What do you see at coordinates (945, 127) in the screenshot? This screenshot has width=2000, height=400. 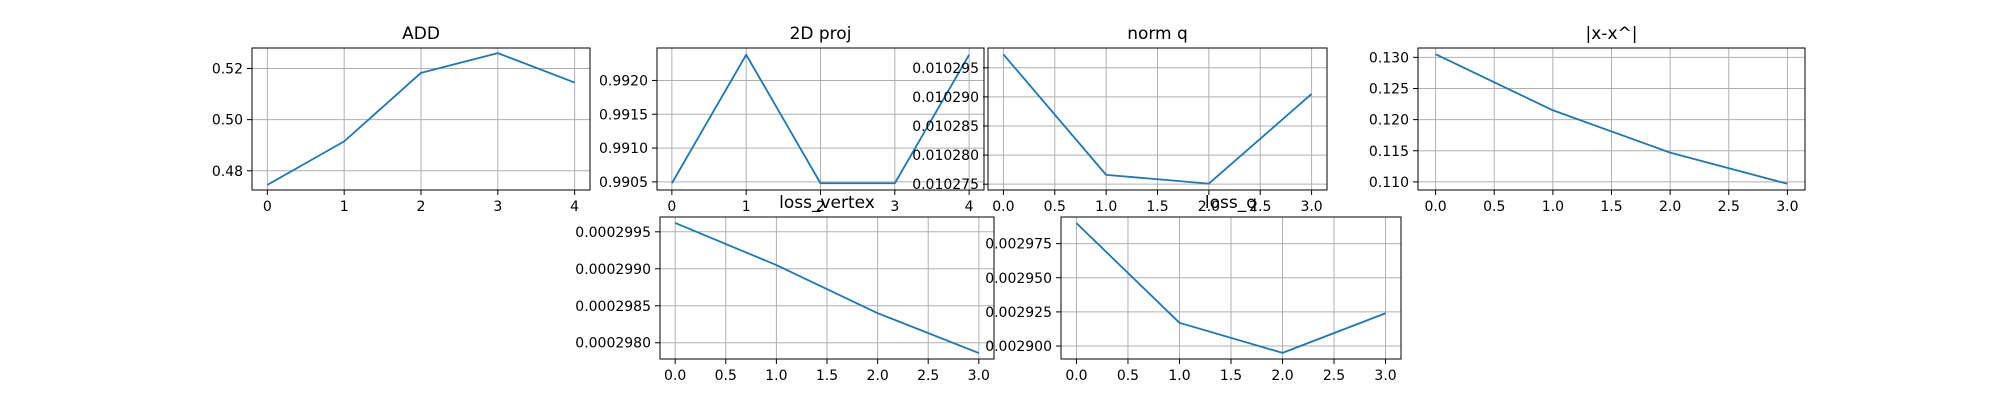 I see `y-tick-label: 0.010285` at bounding box center [945, 127].